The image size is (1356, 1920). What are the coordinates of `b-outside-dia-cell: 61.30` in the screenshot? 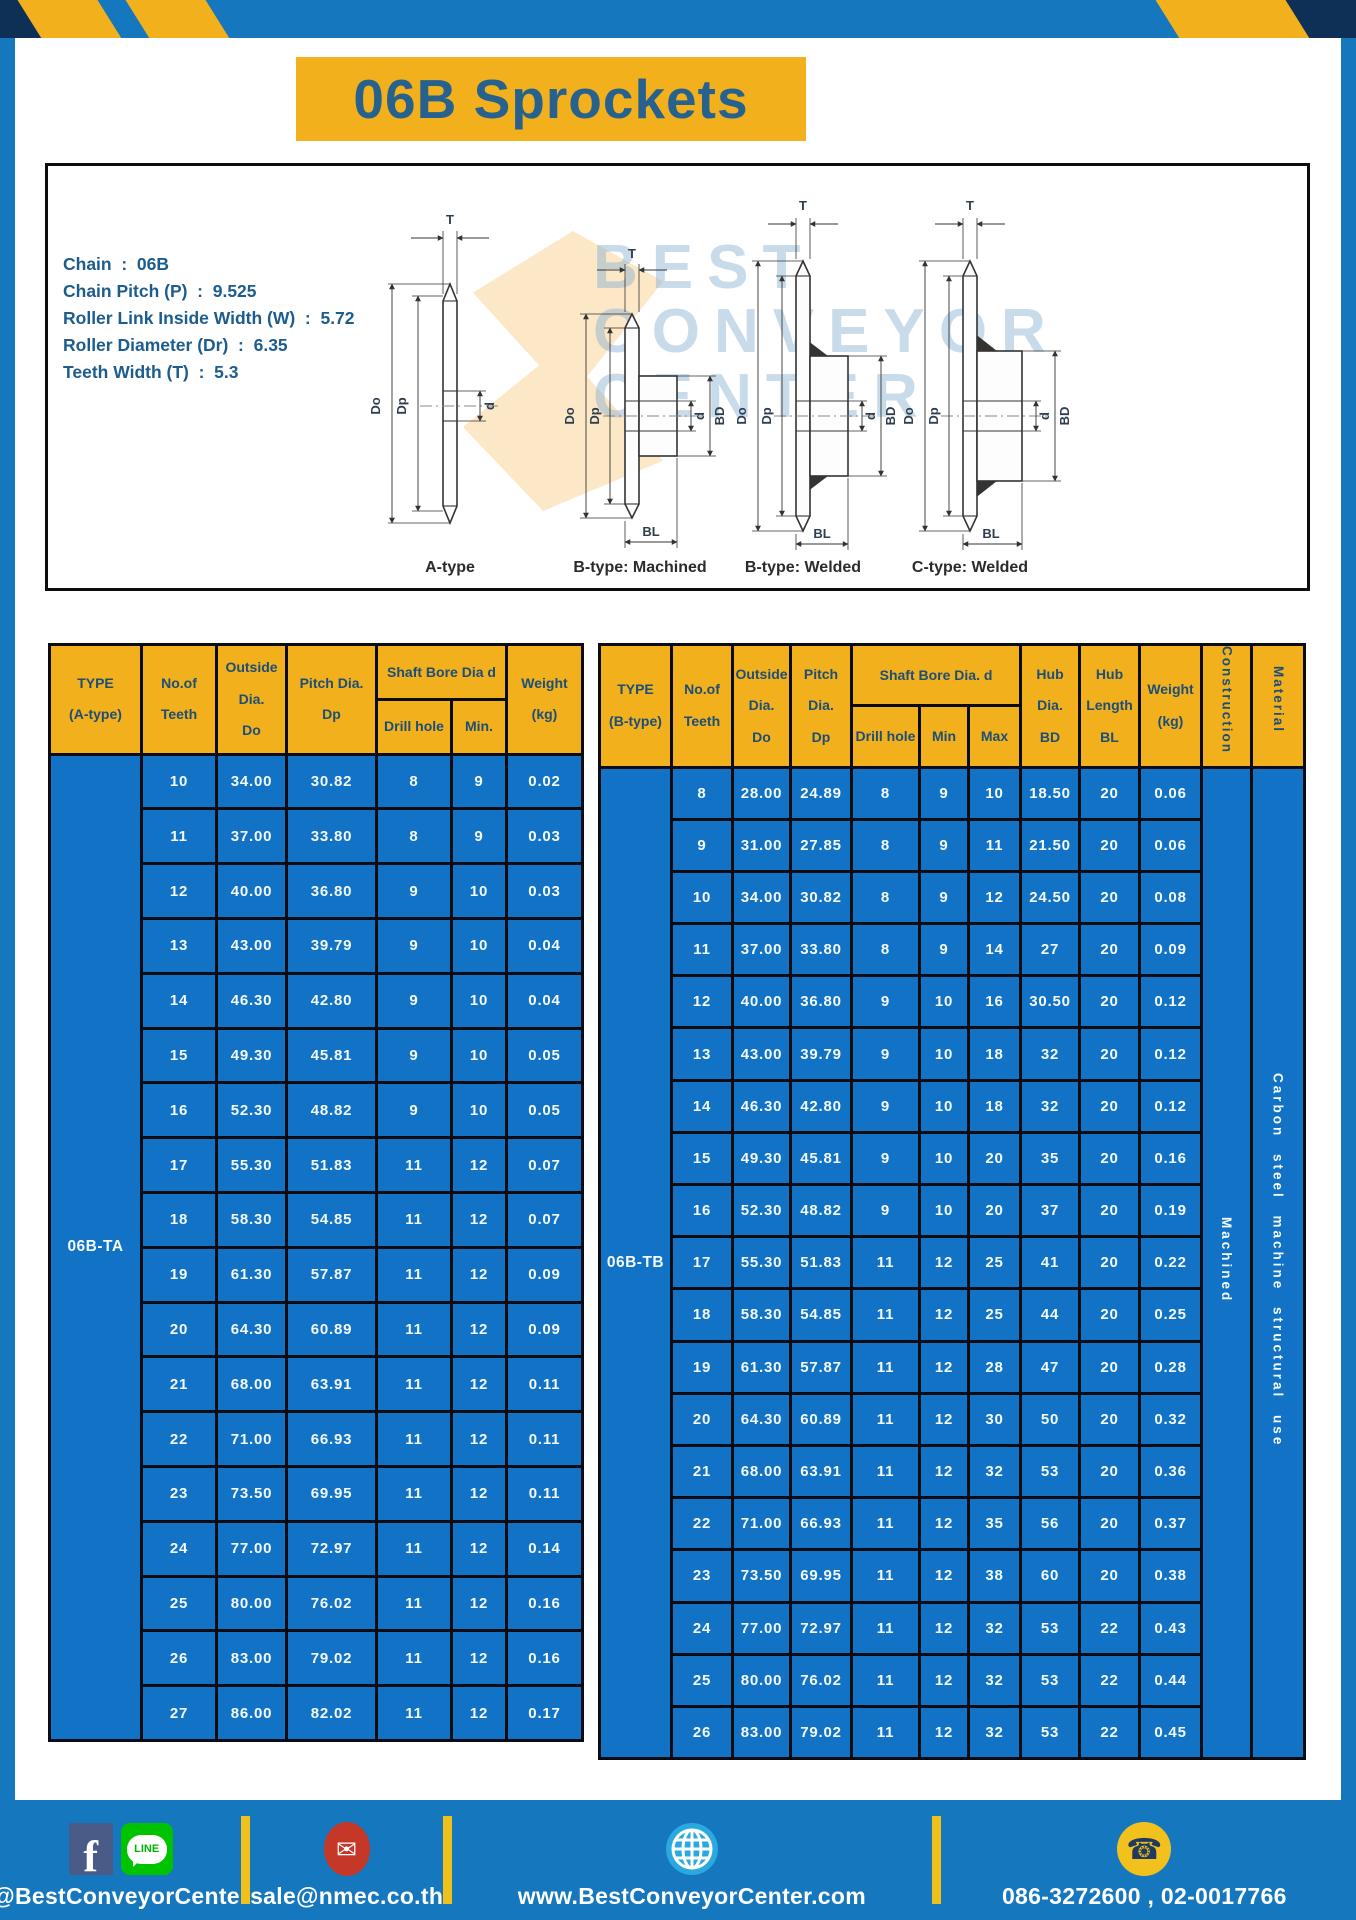 It's located at (761, 1367).